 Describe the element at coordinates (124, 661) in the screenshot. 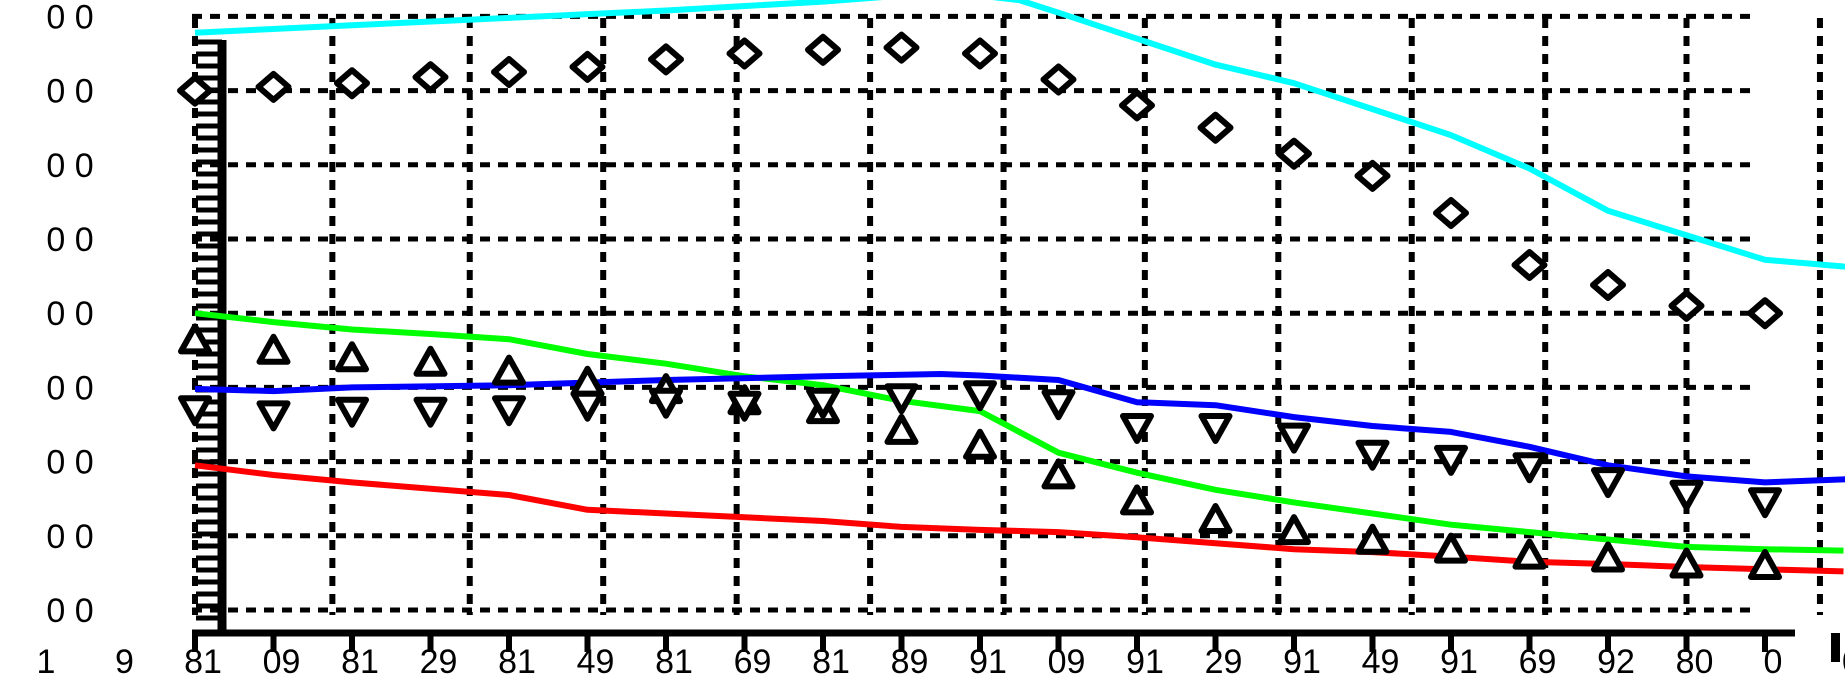

I see `x-tick-label: 9` at that location.